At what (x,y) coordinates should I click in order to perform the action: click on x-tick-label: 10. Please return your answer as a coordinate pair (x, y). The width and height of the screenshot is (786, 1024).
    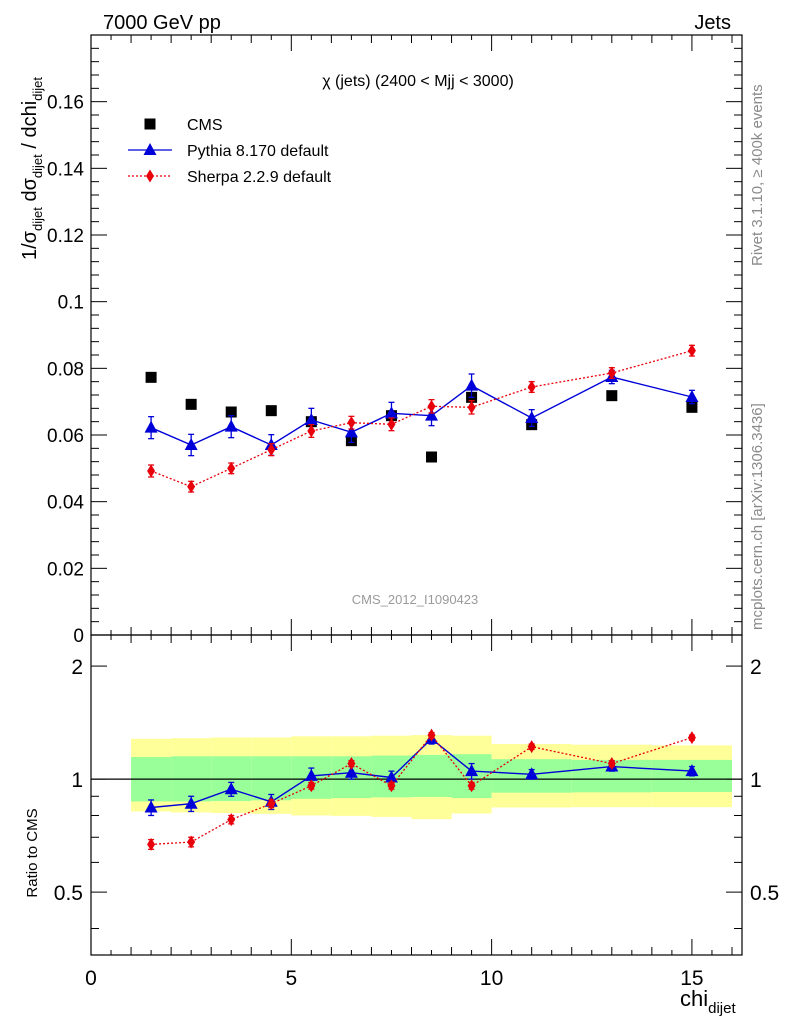
    Looking at the image, I should click on (491, 978).